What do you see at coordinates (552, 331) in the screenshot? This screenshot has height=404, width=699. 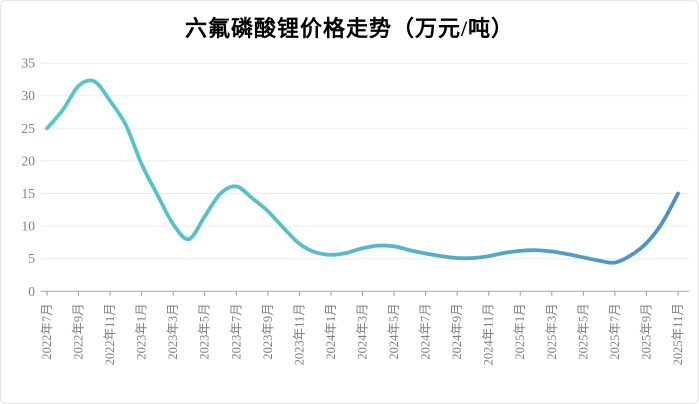 I see `x-tick-label: 2025年3月` at bounding box center [552, 331].